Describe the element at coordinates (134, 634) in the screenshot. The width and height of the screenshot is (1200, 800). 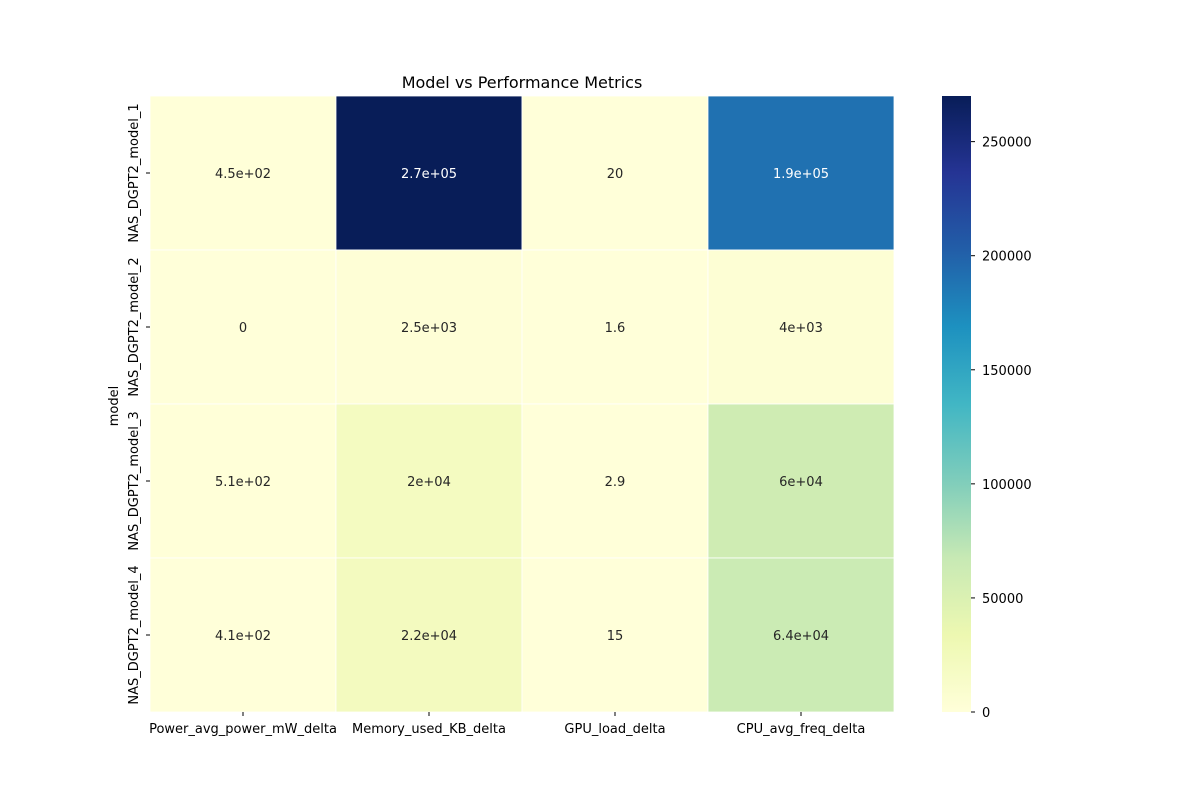
I see `y-tick-label: NAS_DGPT2_model_4` at that location.